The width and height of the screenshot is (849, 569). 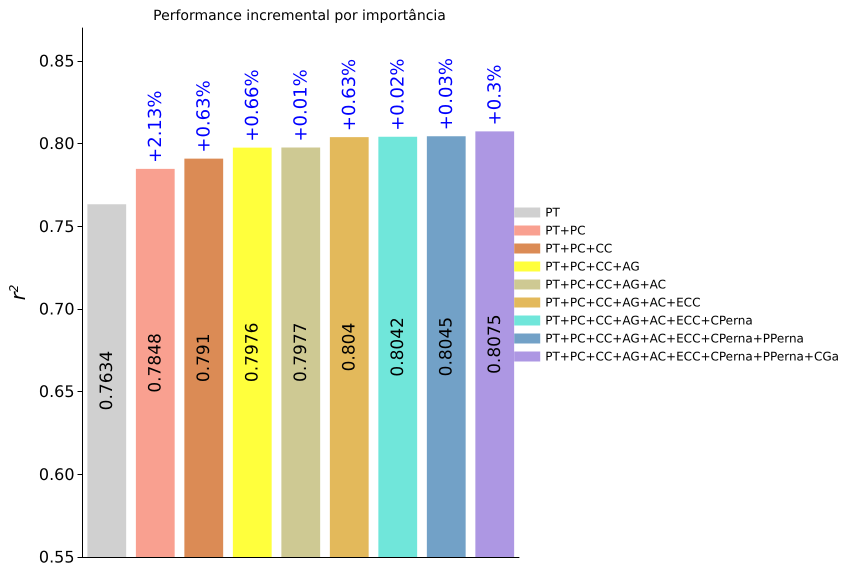 What do you see at coordinates (692, 357) in the screenshot?
I see `legend-label: PT+PC+CC+AG+AC+ECC+CPerna+PPerna+CGa` at bounding box center [692, 357].